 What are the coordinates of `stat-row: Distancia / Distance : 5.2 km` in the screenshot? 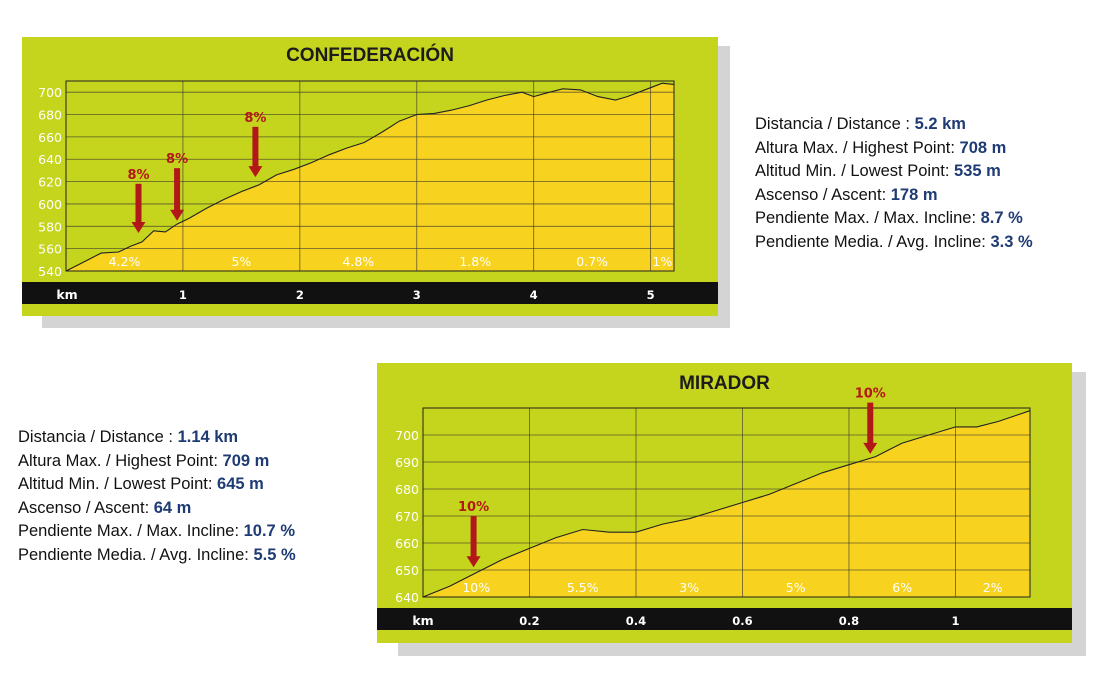 It's located at (894, 125).